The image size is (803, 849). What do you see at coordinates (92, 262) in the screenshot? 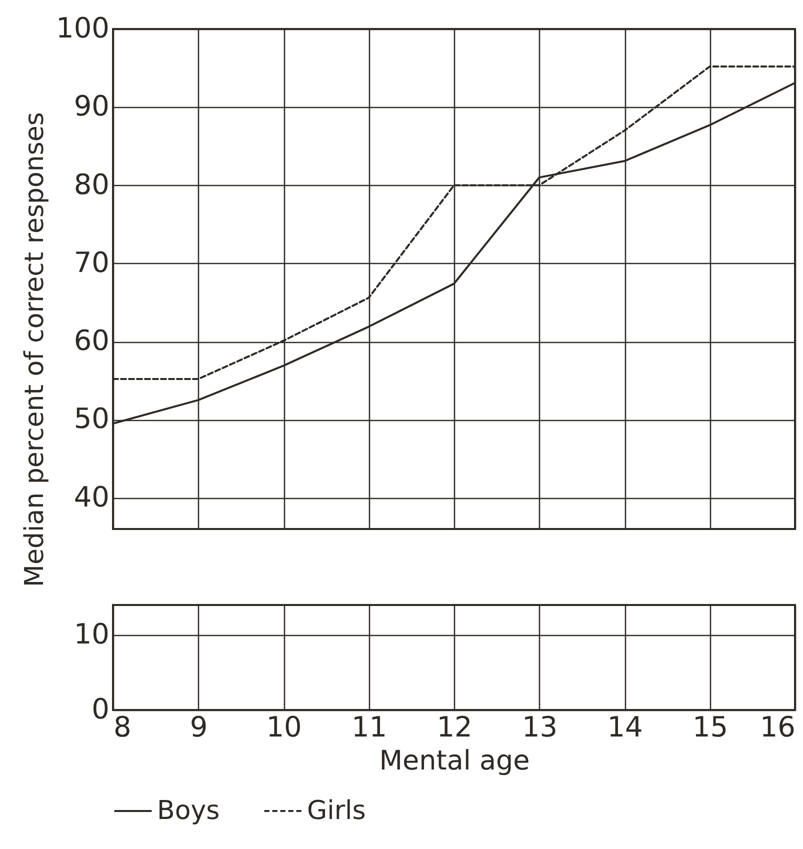
I see `y-tick-label: 70` at bounding box center [92, 262].